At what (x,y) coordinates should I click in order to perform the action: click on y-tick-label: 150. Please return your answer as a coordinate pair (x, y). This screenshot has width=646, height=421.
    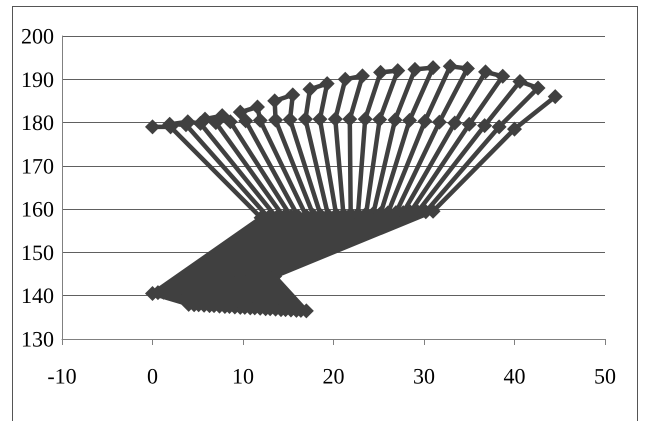
    Looking at the image, I should click on (37, 252).